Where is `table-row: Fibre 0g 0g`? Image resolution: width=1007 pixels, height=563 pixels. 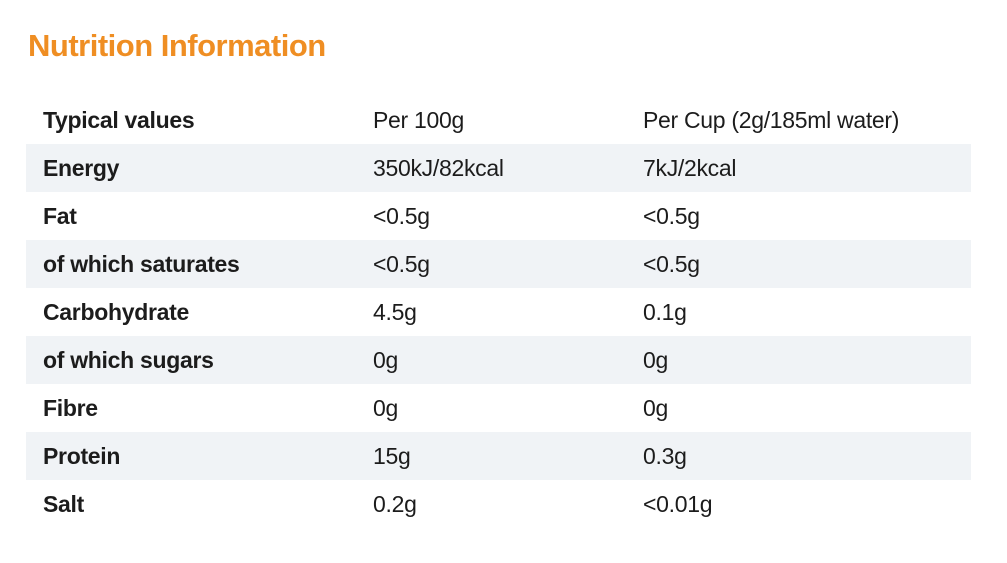 table-row: Fibre 0g 0g is located at coordinates (498, 408).